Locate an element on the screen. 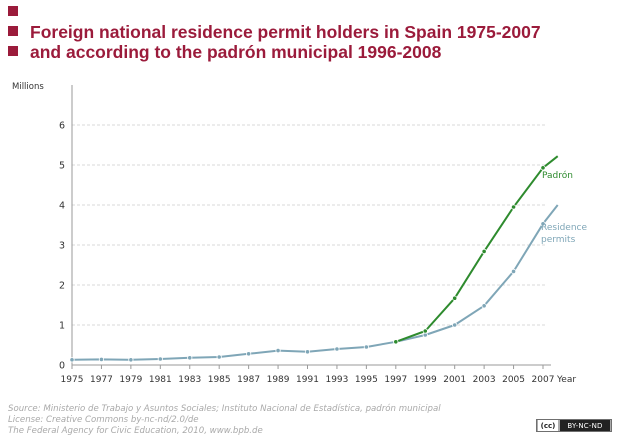 The height and width of the screenshot is (440, 620). x-tick-label: 1979 is located at coordinates (130, 380).